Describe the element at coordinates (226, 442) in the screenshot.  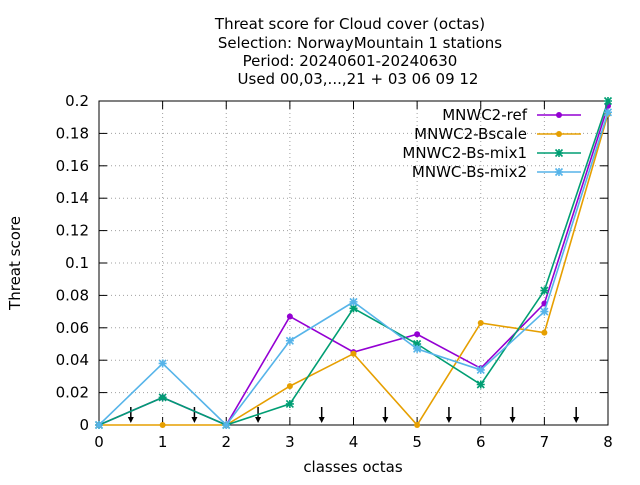
I see `x-tick-label: 2` at that location.